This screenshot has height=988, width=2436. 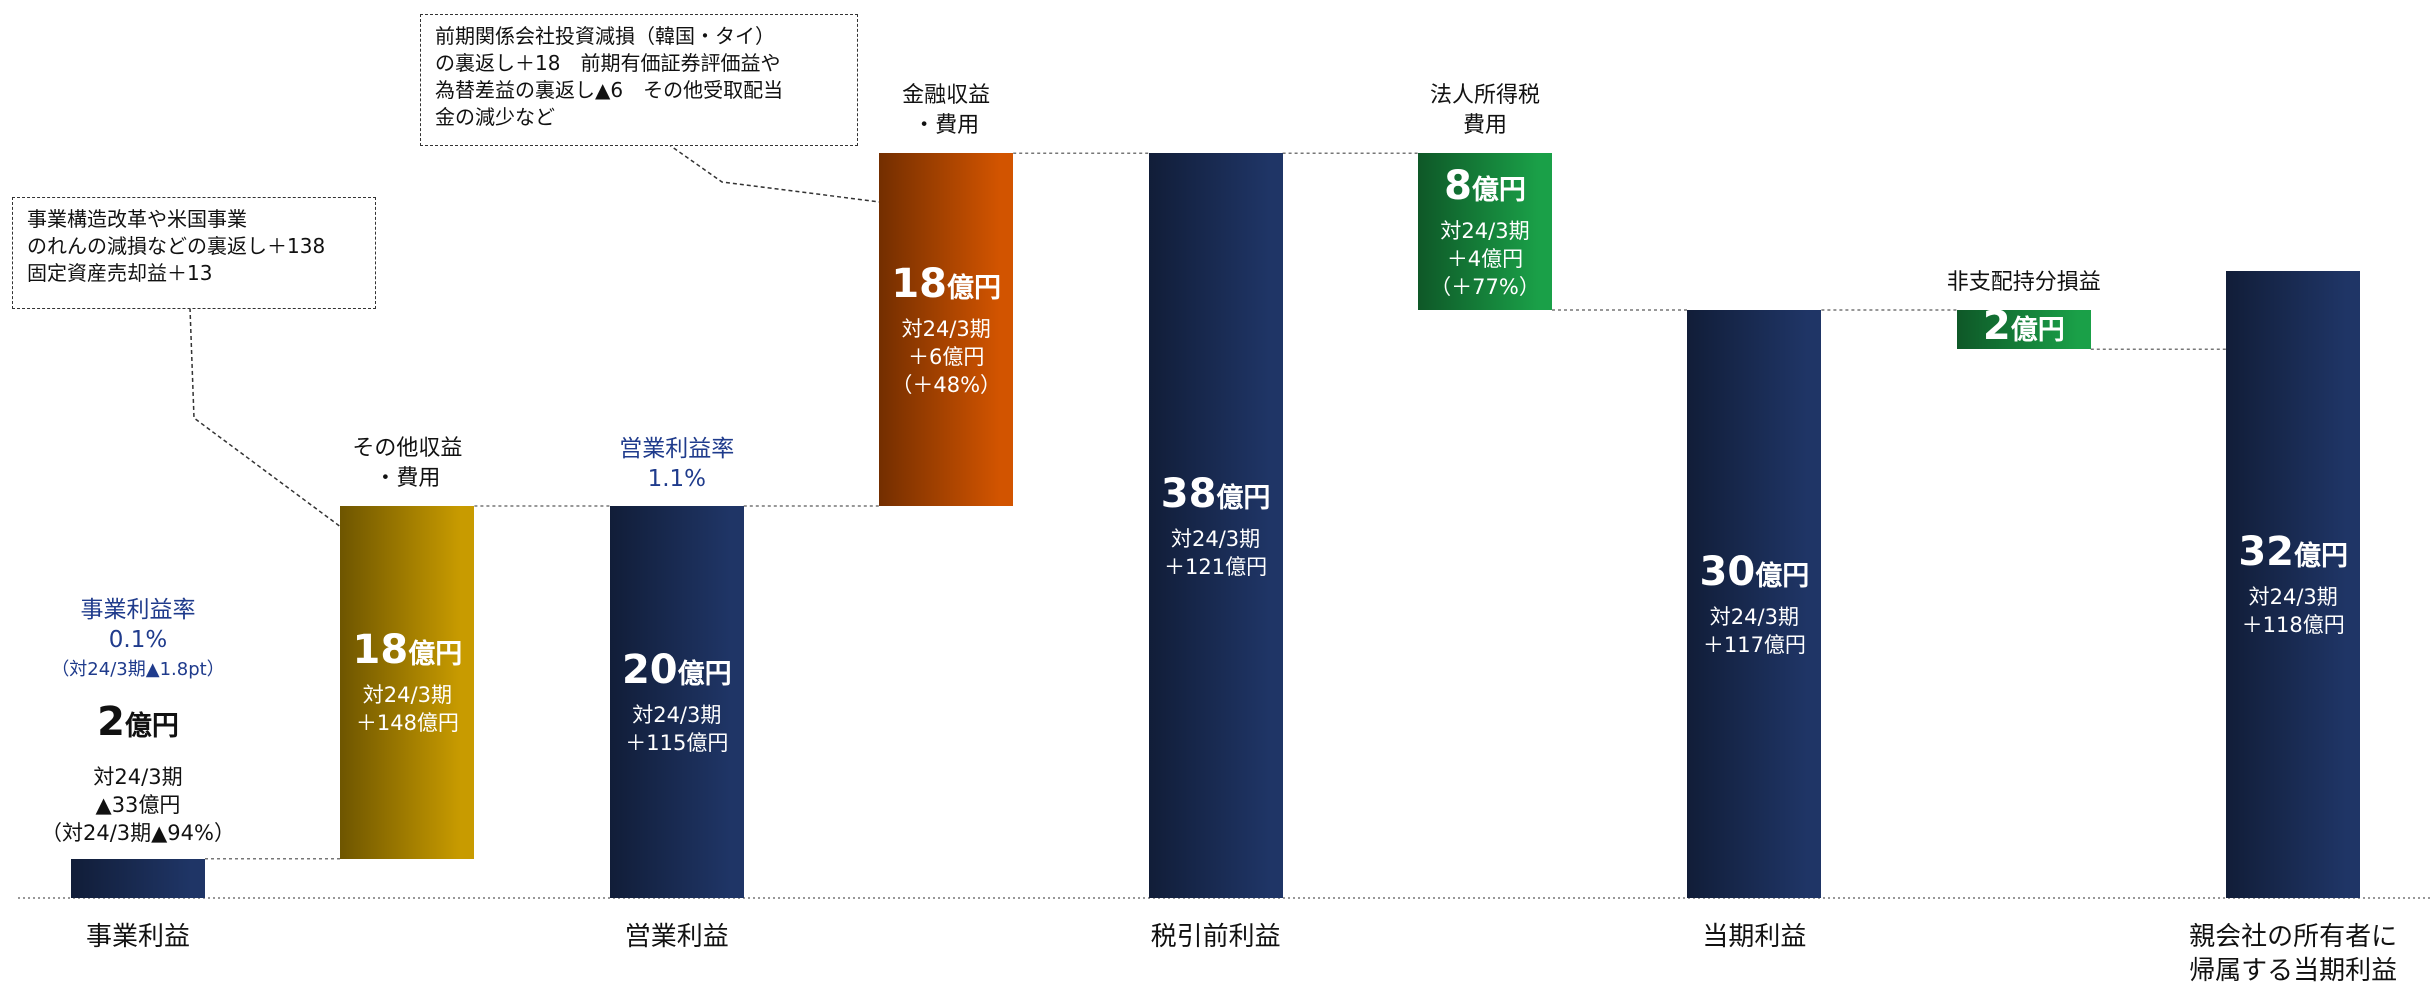 I want to click on ratio-value: 0.1%, so click(x=138, y=639).